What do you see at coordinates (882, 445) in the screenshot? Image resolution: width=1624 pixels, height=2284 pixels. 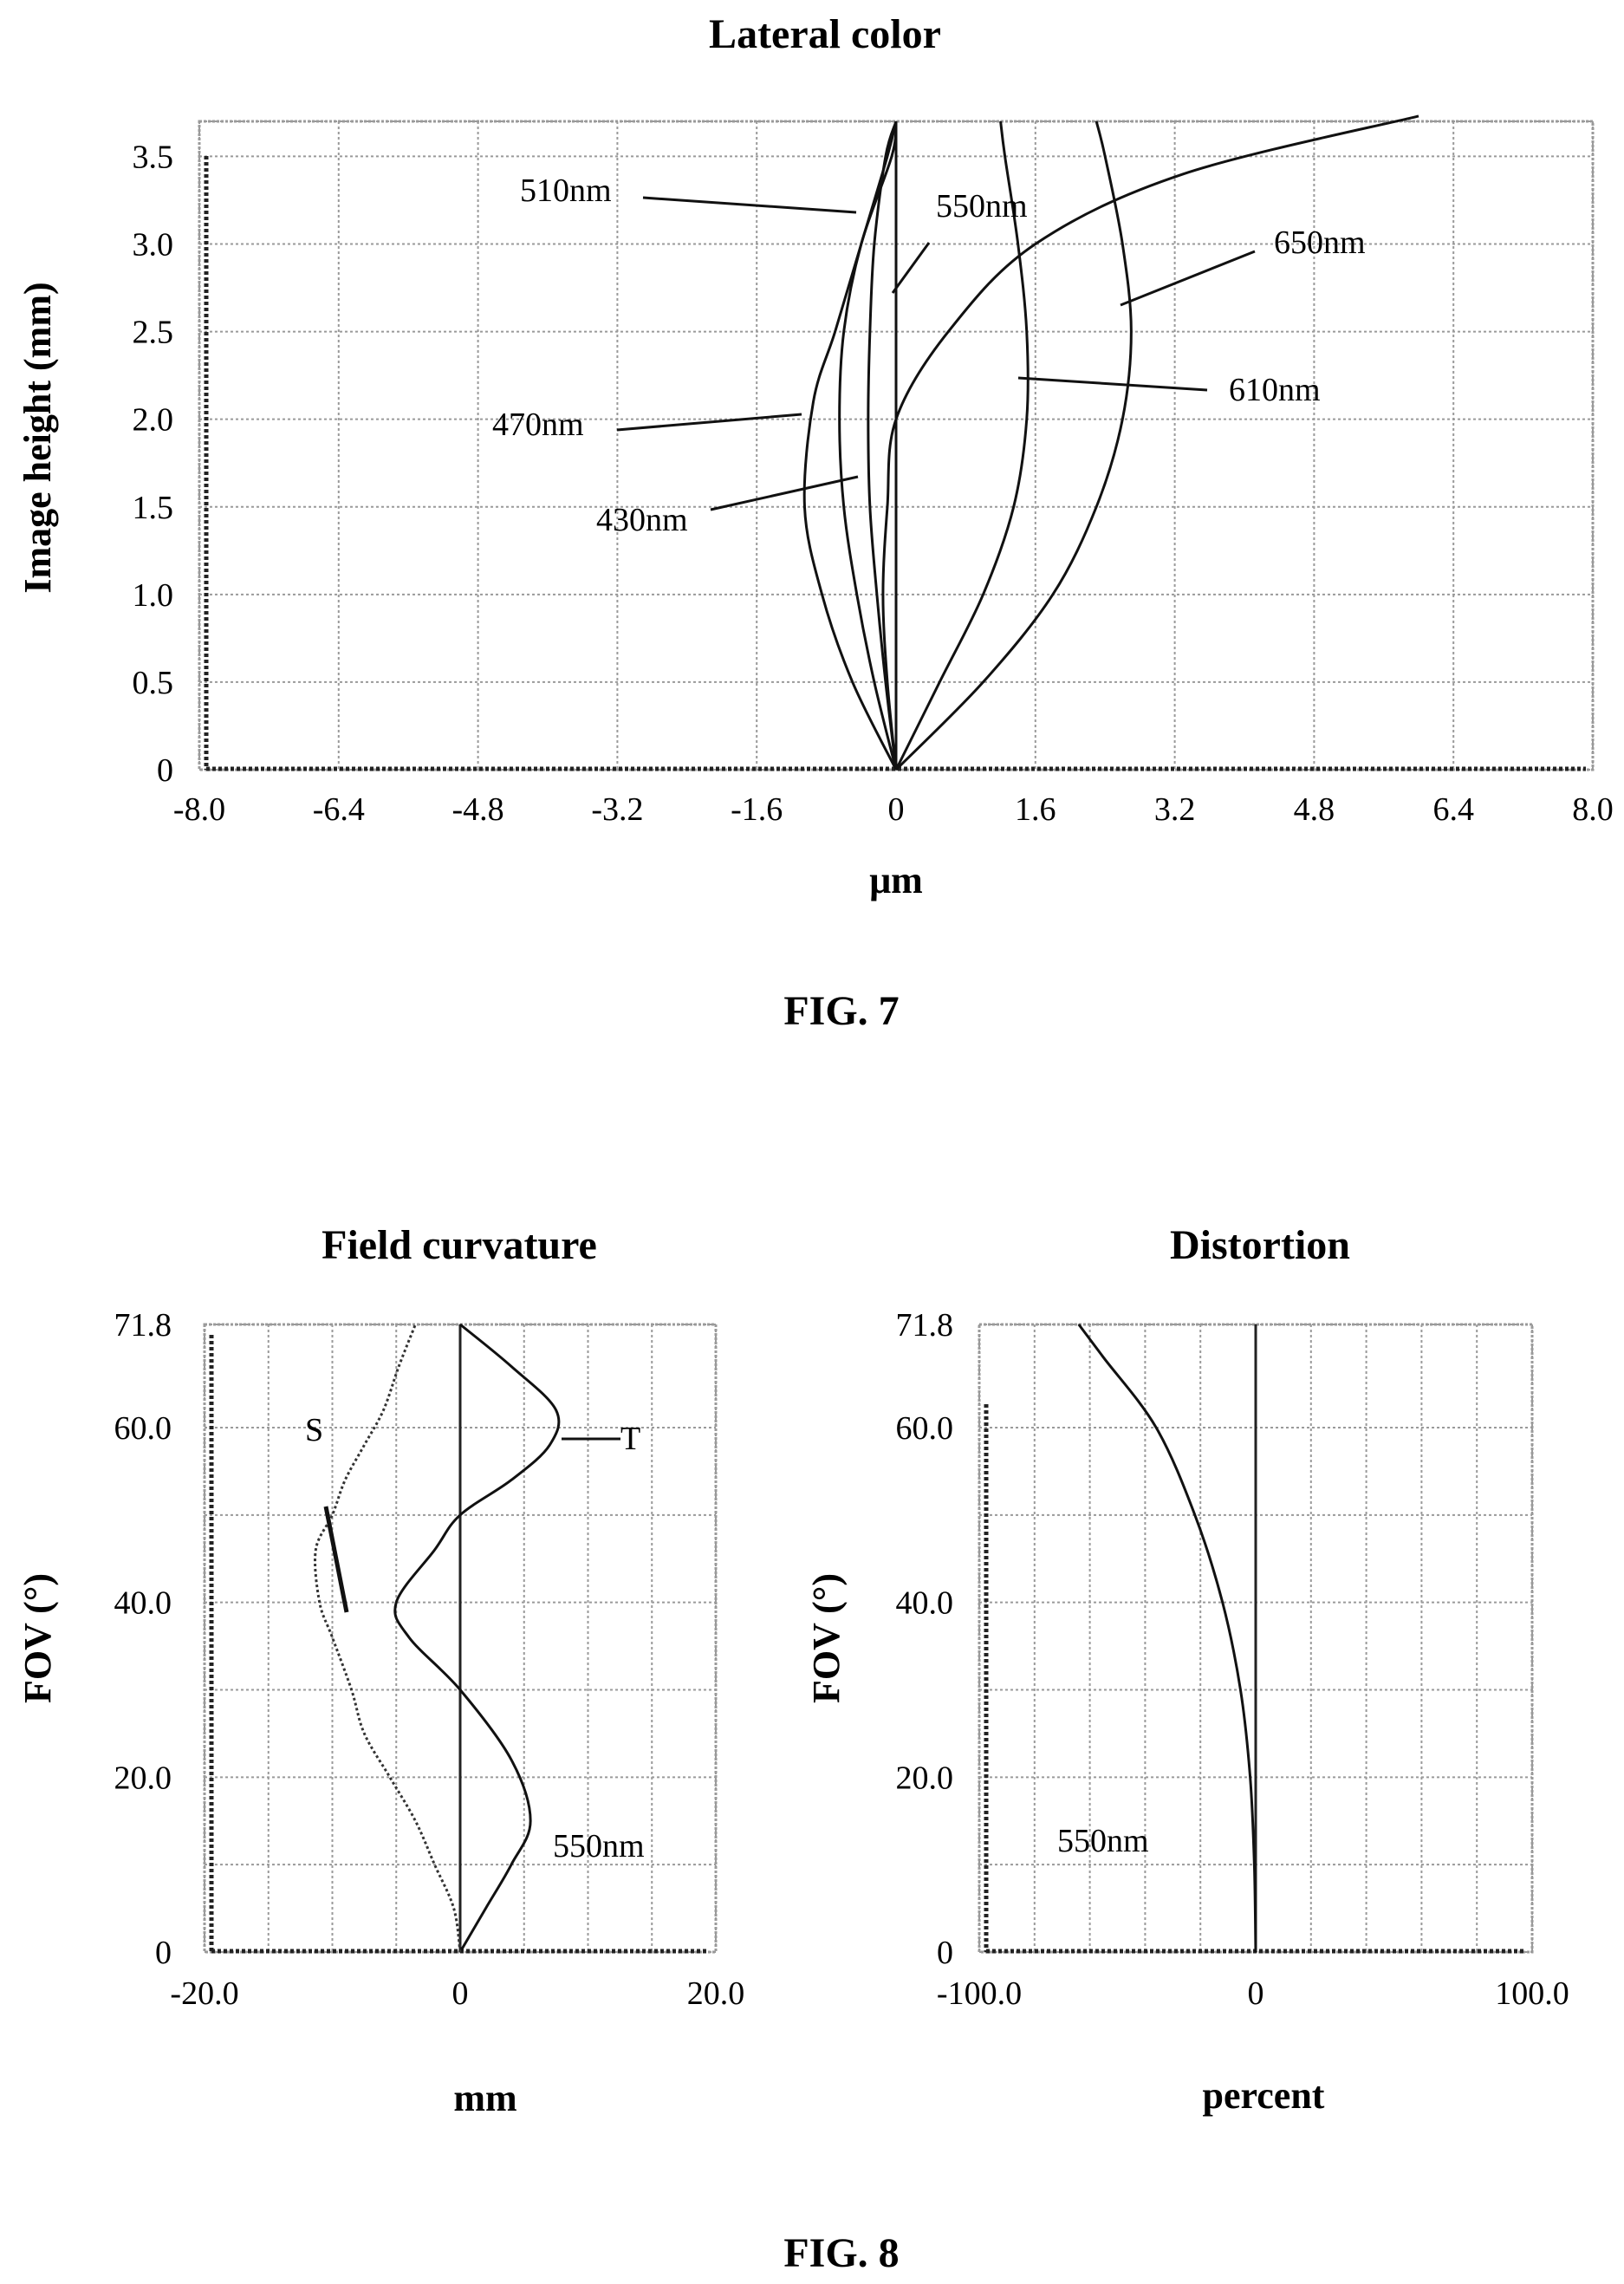 I see `lateral-color-series-510nm` at bounding box center [882, 445].